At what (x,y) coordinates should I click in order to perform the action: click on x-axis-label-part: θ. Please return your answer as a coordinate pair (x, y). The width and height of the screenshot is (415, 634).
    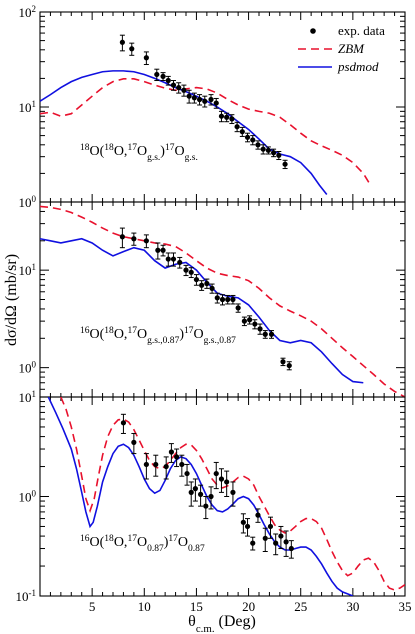
    Looking at the image, I should click on (192, 621).